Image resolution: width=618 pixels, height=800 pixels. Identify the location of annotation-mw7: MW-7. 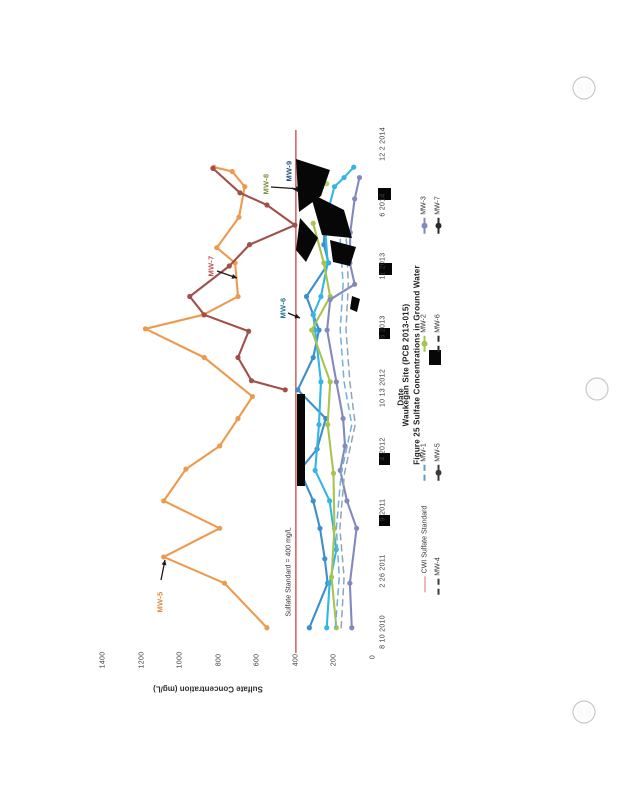
(211, 266).